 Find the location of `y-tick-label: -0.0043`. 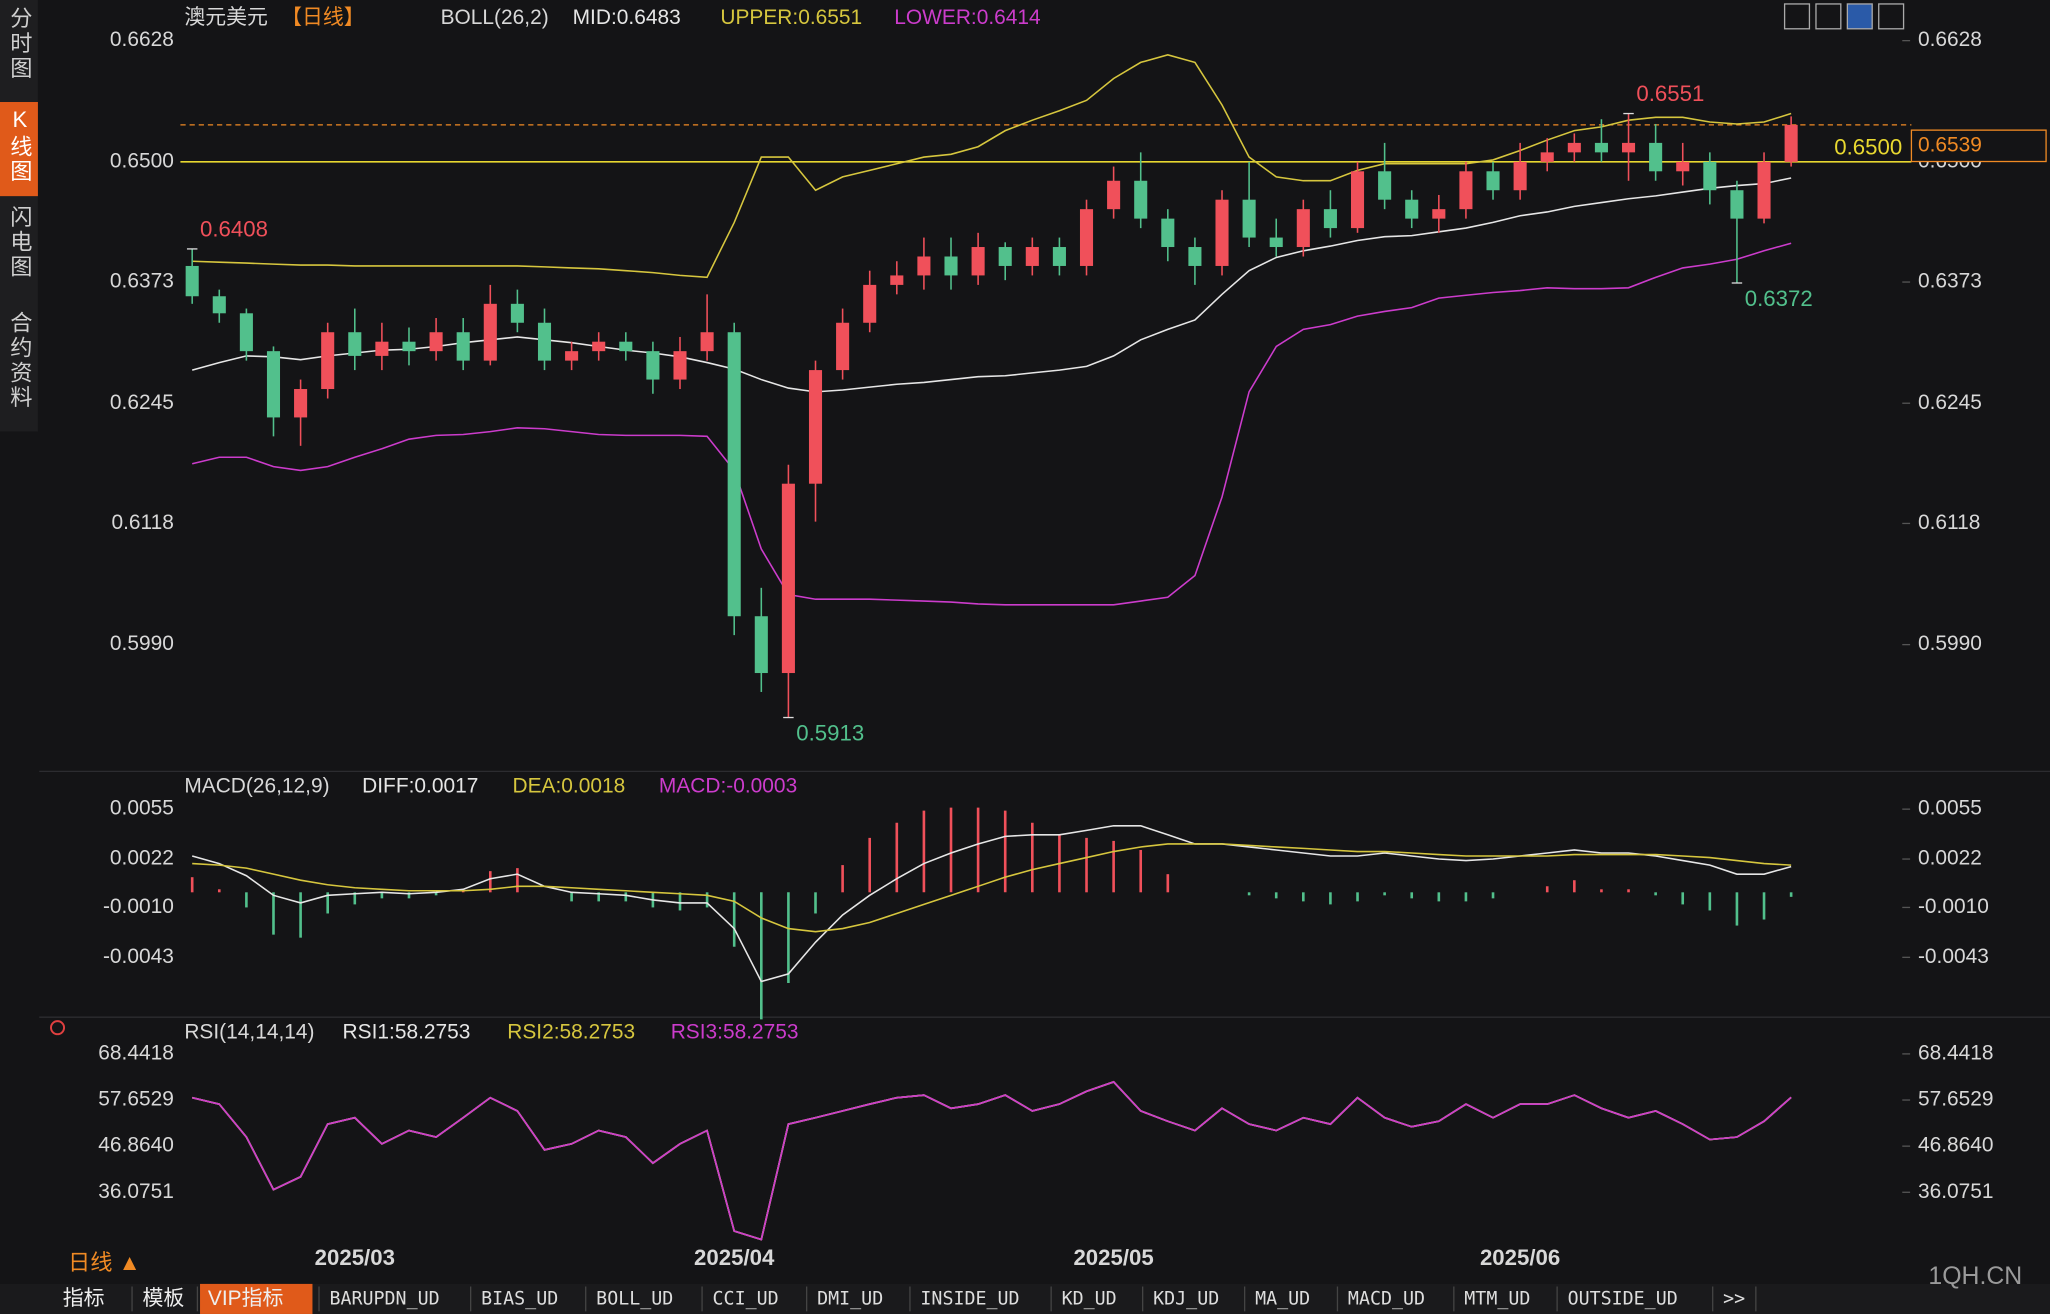

y-tick-label: -0.0043 is located at coordinates (138, 956).